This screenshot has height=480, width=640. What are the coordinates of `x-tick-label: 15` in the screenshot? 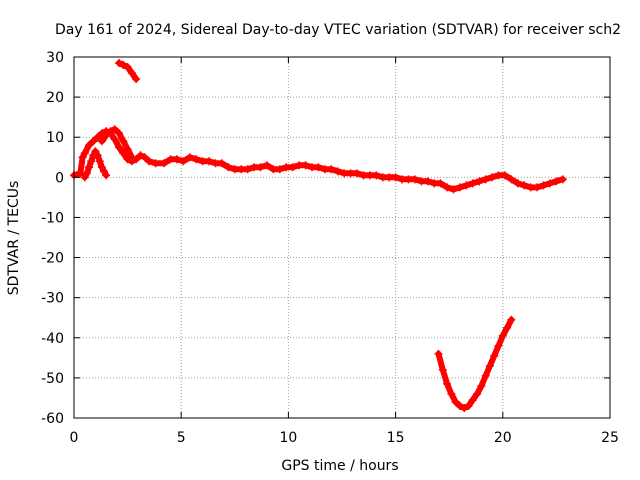 It's located at (396, 438).